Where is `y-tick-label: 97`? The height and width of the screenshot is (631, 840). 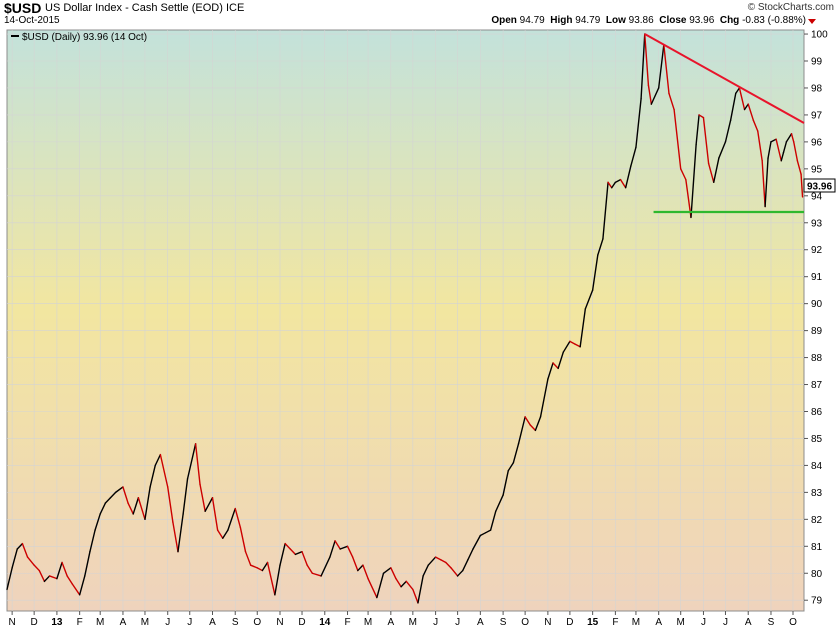
y-tick-label: 97 is located at coordinates (817, 115).